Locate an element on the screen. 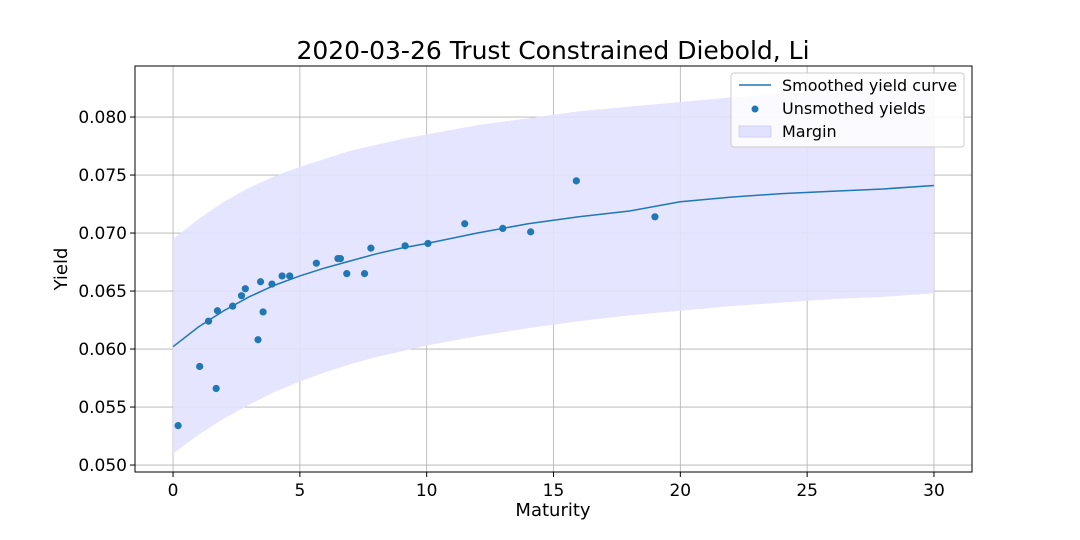 The height and width of the screenshot is (540, 1080). y-tick-label: 0.060 is located at coordinates (102, 350).